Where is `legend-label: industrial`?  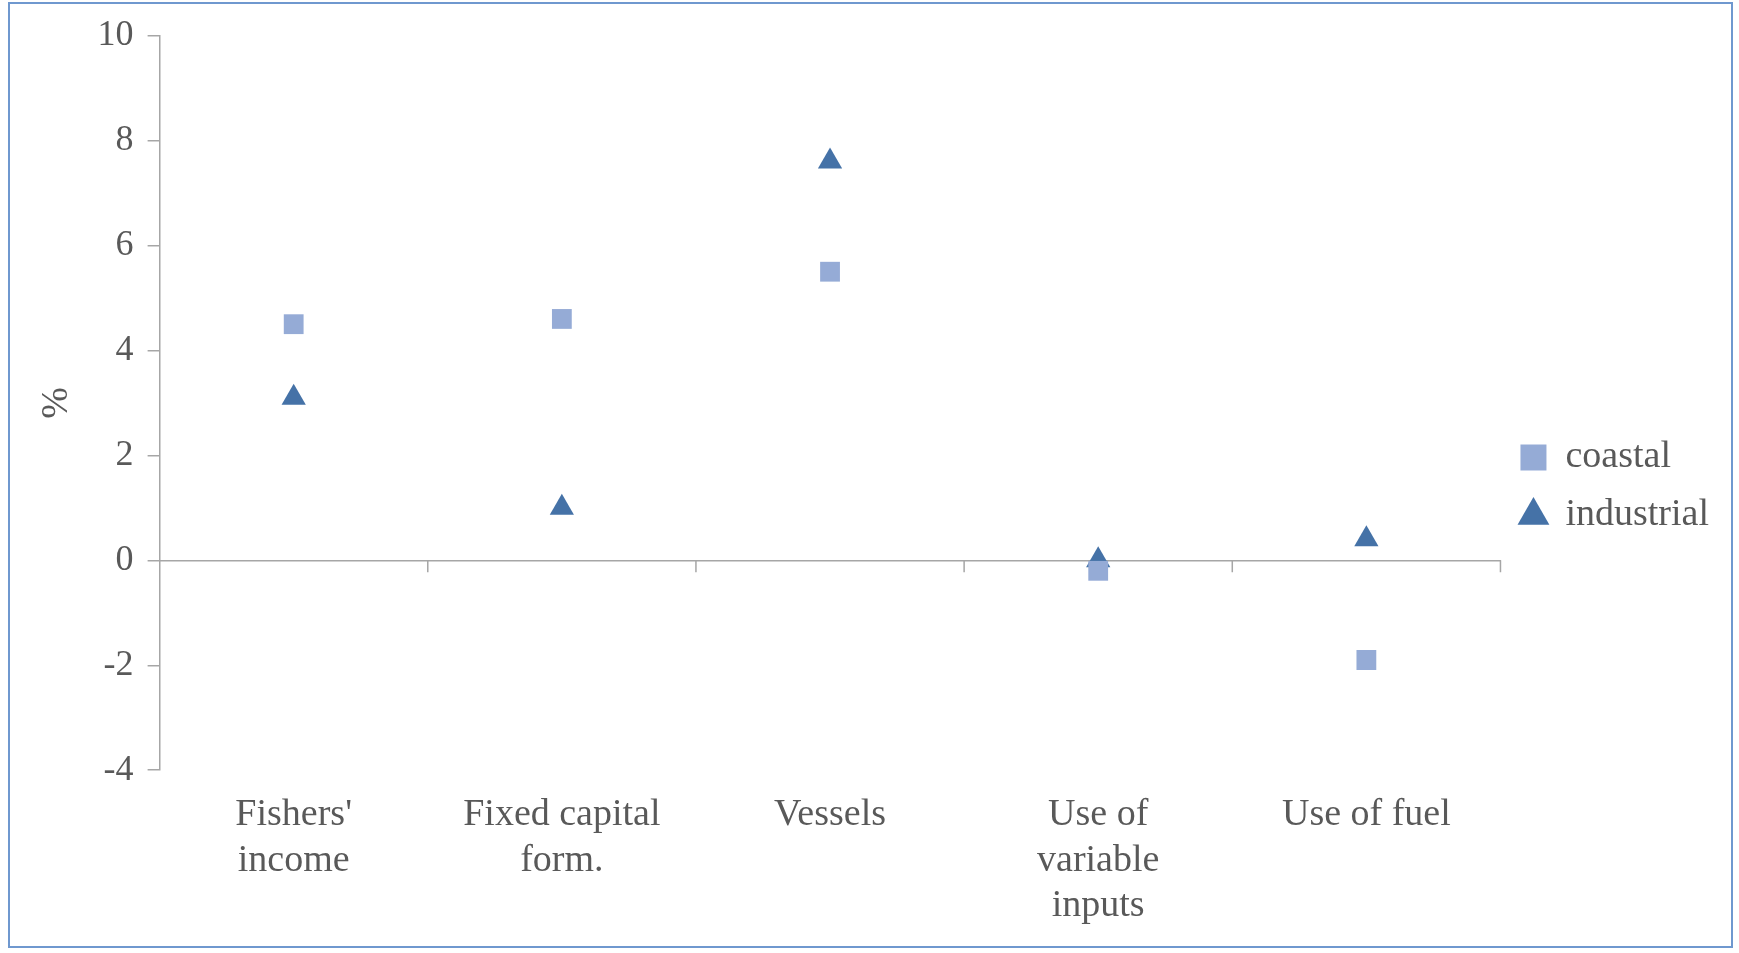 legend-label: industrial is located at coordinates (1637, 512).